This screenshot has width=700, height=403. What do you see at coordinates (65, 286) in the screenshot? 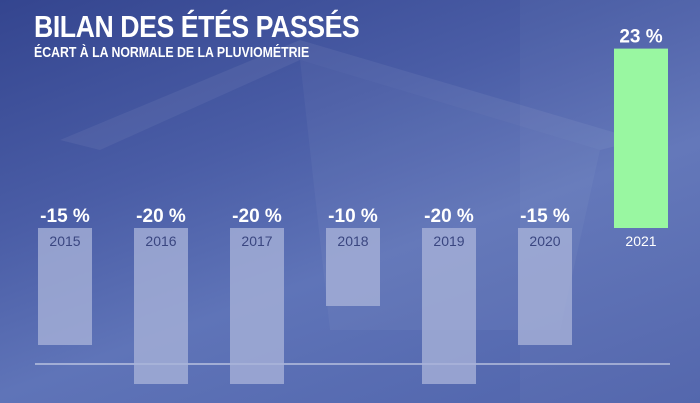
I see `bar-2015` at bounding box center [65, 286].